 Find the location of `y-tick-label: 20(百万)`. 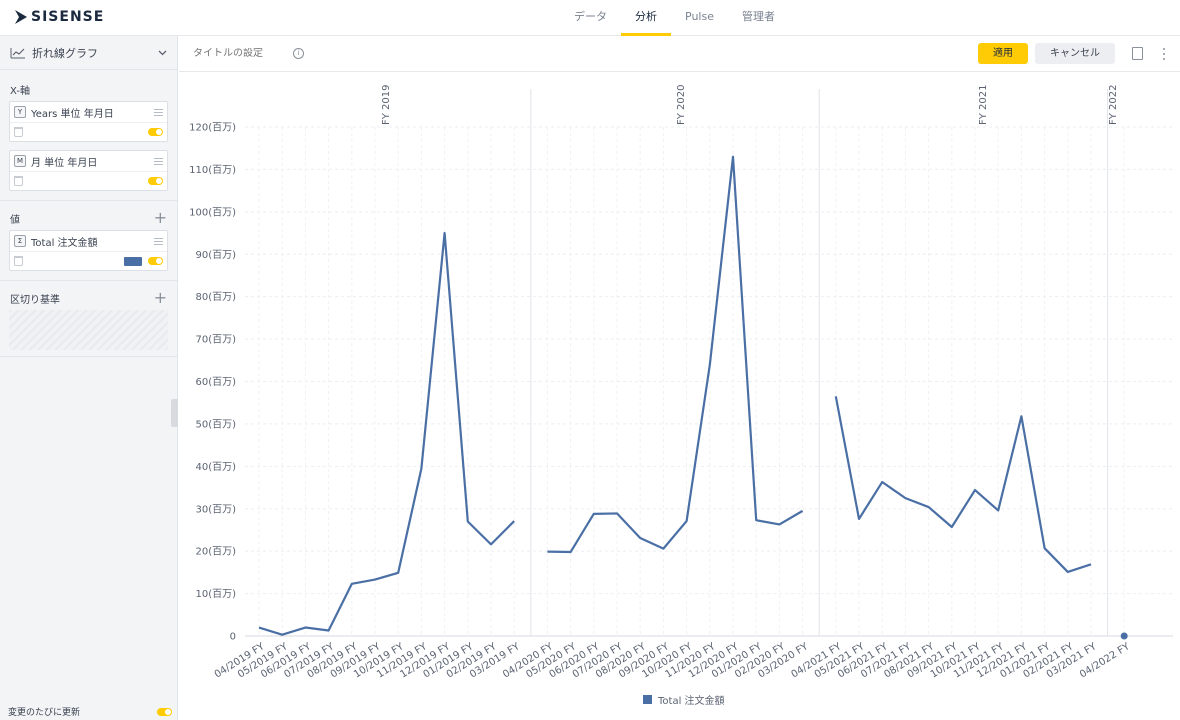

y-tick-label: 20(百万) is located at coordinates (215, 552).